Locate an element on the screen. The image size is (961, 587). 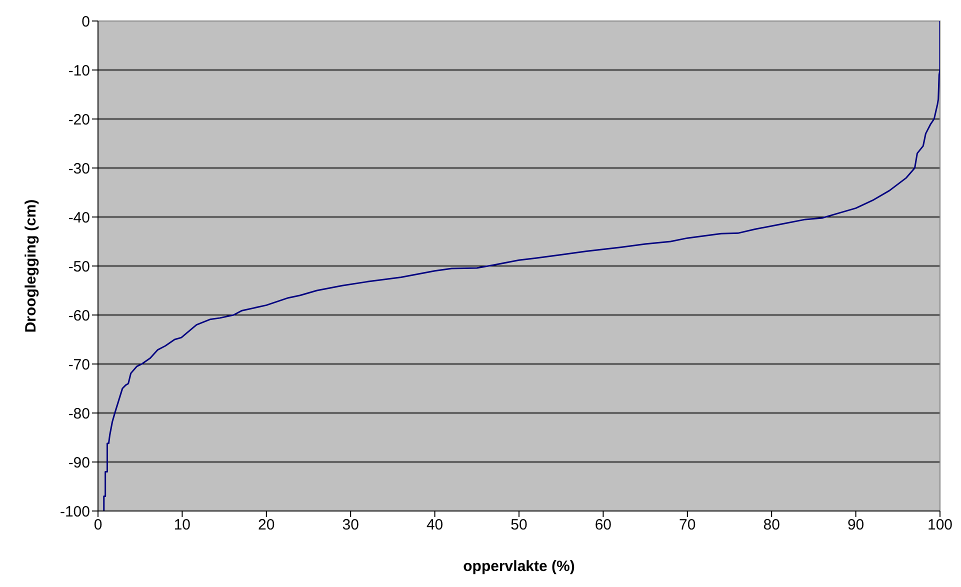
y-axis-title: Drooglegging (cm) is located at coordinates (31, 266).